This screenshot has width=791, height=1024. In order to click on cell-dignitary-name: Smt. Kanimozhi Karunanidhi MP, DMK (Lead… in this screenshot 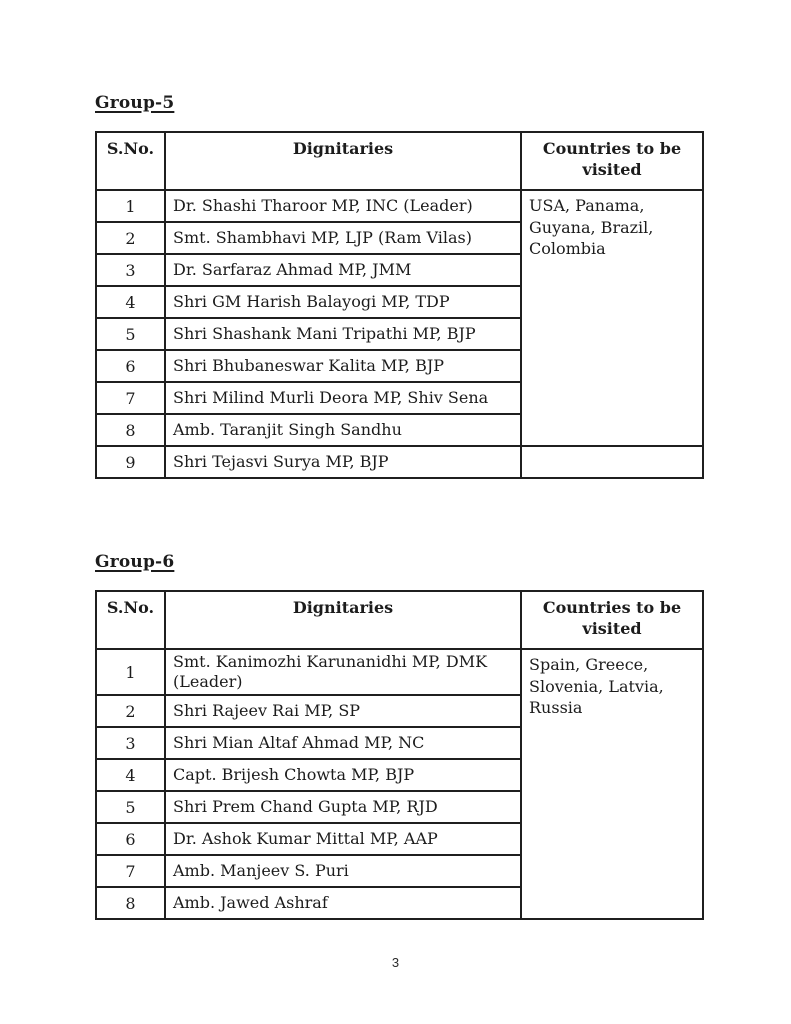, I will do `click(343, 672)`.